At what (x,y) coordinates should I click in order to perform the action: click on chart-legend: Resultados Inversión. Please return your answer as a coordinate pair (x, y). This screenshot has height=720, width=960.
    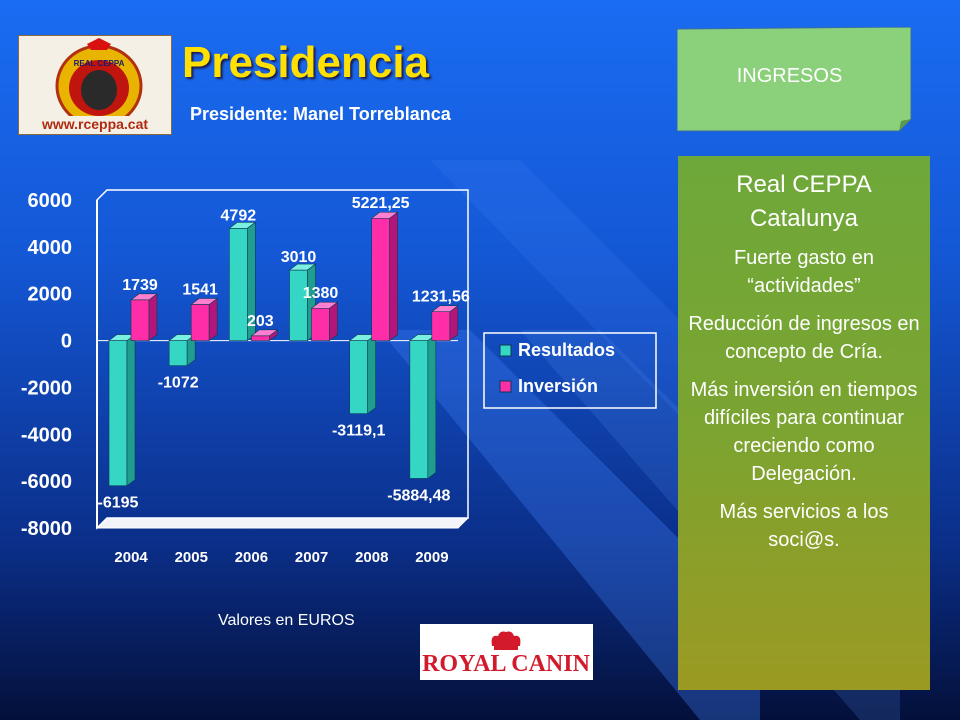
    Looking at the image, I should click on (570, 370).